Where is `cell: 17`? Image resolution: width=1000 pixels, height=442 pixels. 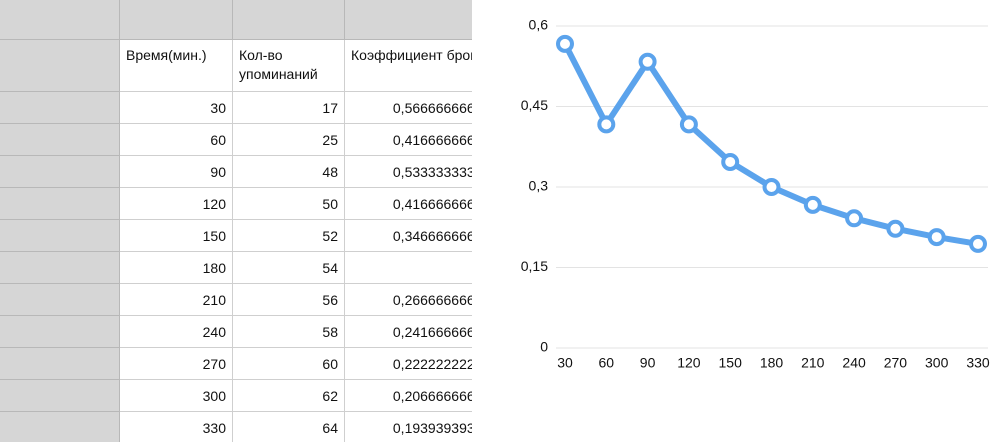 cell: 17 is located at coordinates (289, 108).